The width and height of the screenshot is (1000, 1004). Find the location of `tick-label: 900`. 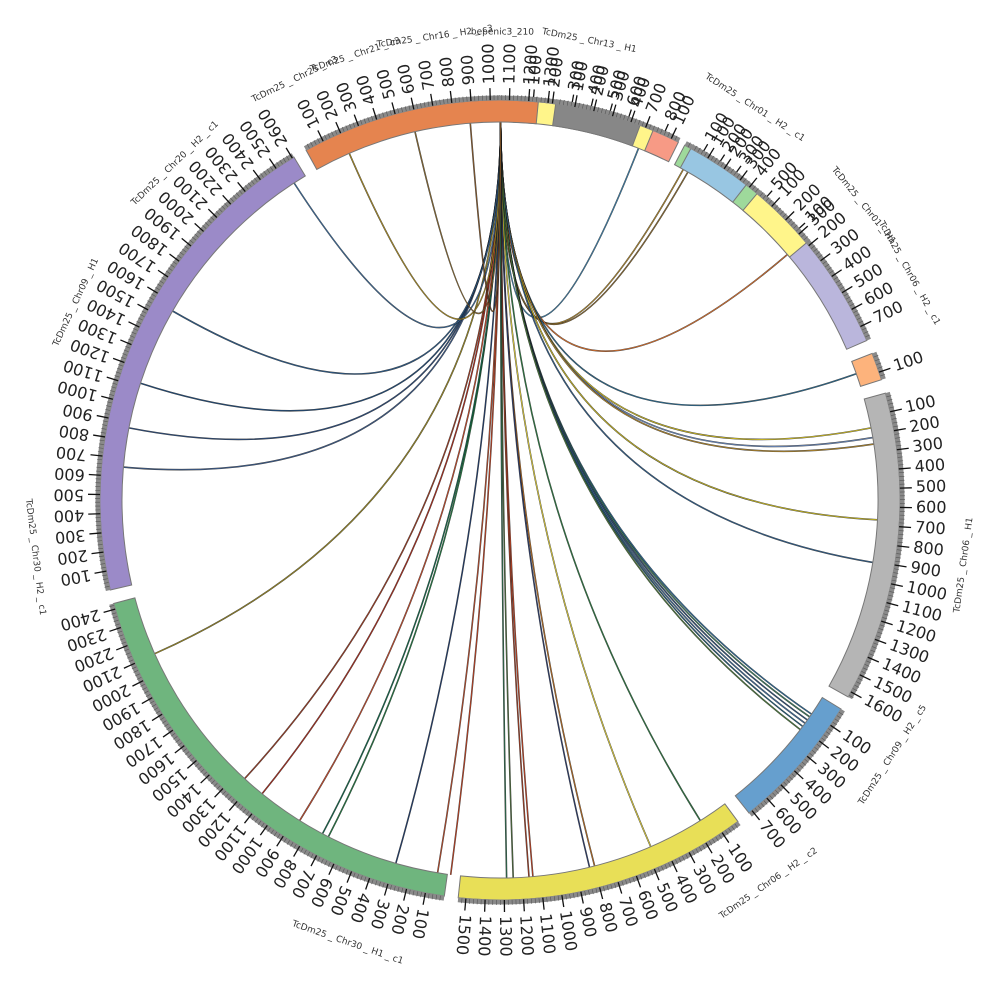

tick-label: 900 is located at coordinates (467, 70).